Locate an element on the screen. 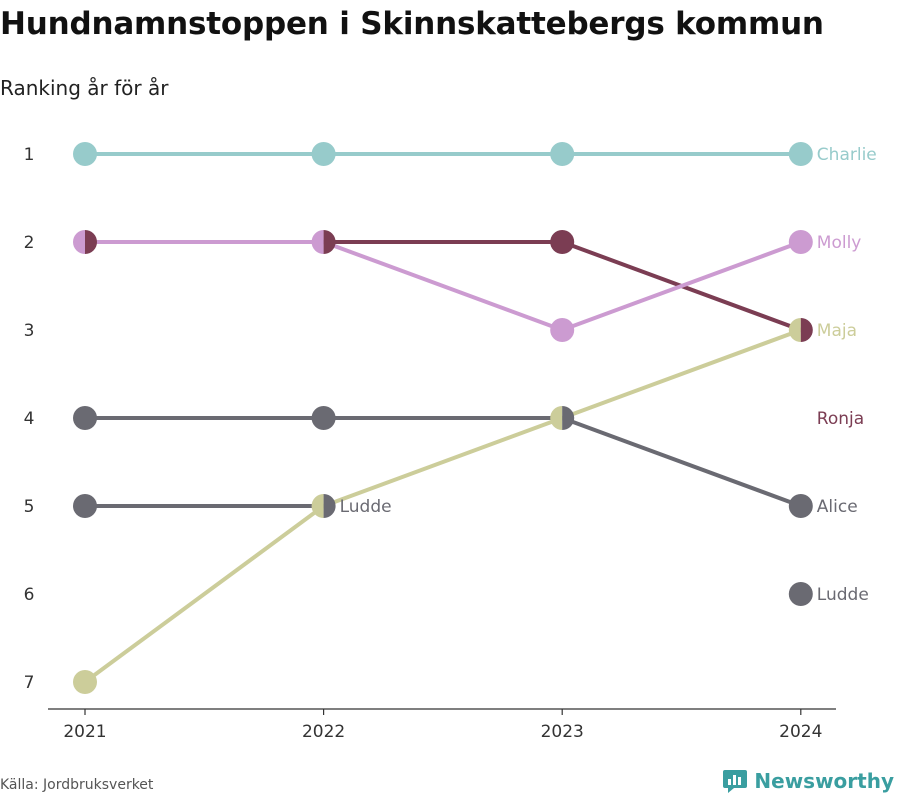 The image size is (900, 800). x-tick-label: 2024 is located at coordinates (800, 732).